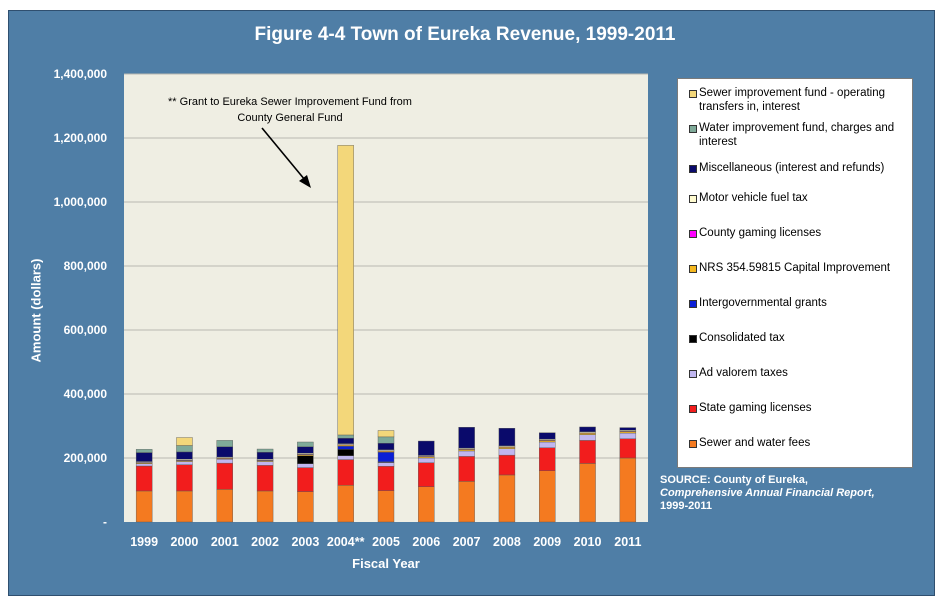  I want to click on y-tick-label: 200,000, so click(86, 458).